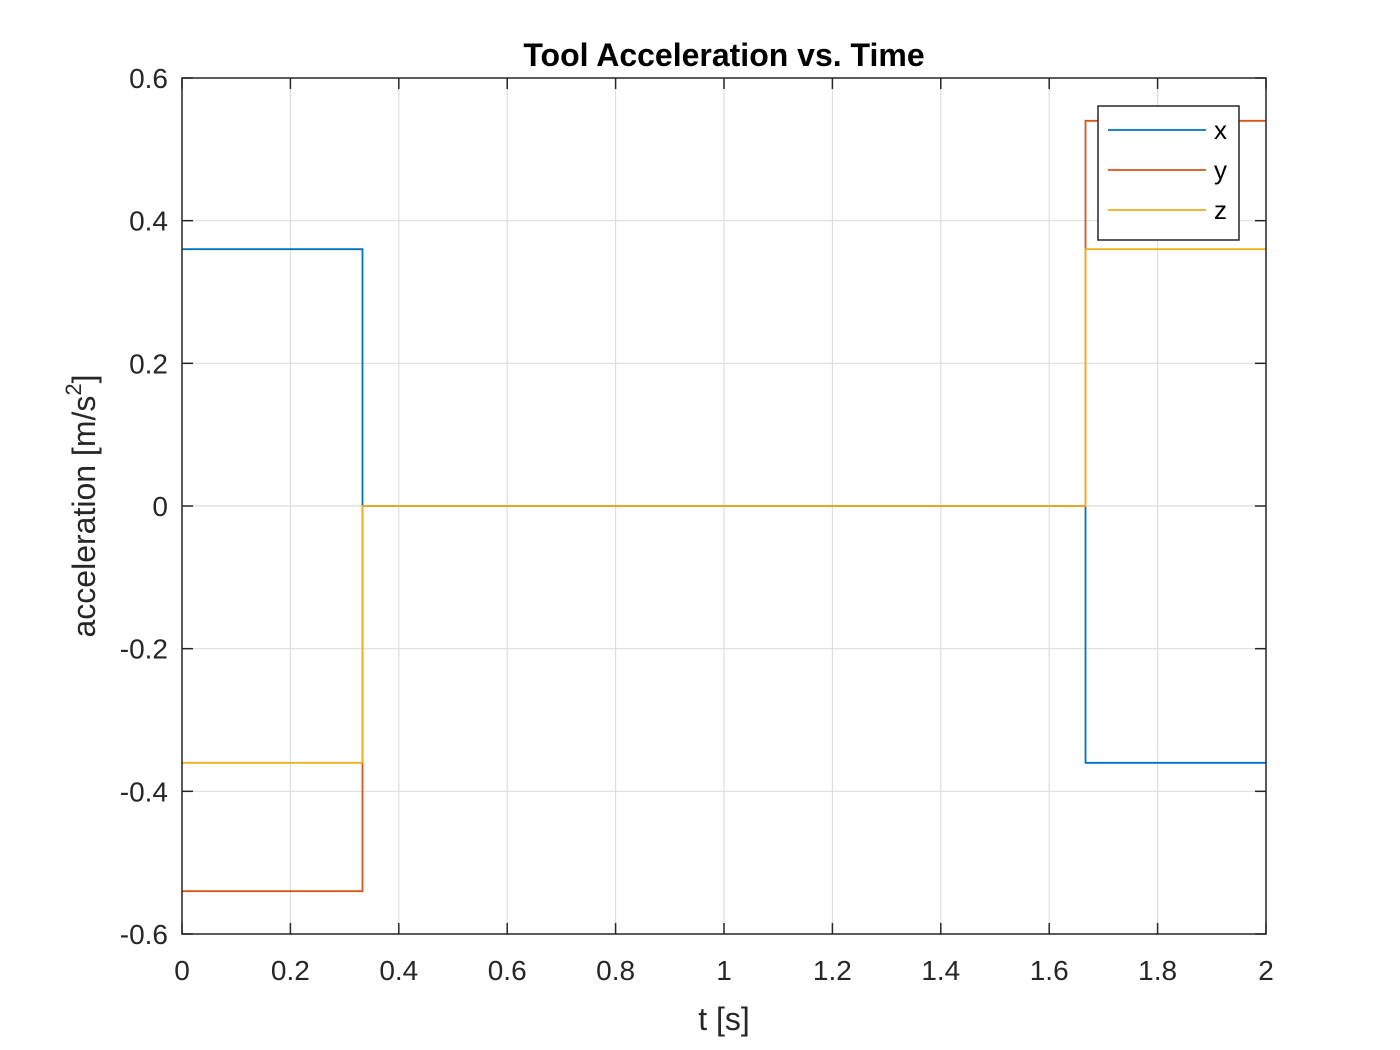 The image size is (1400, 1050). I want to click on x-tick-label: 2, so click(1266, 970).